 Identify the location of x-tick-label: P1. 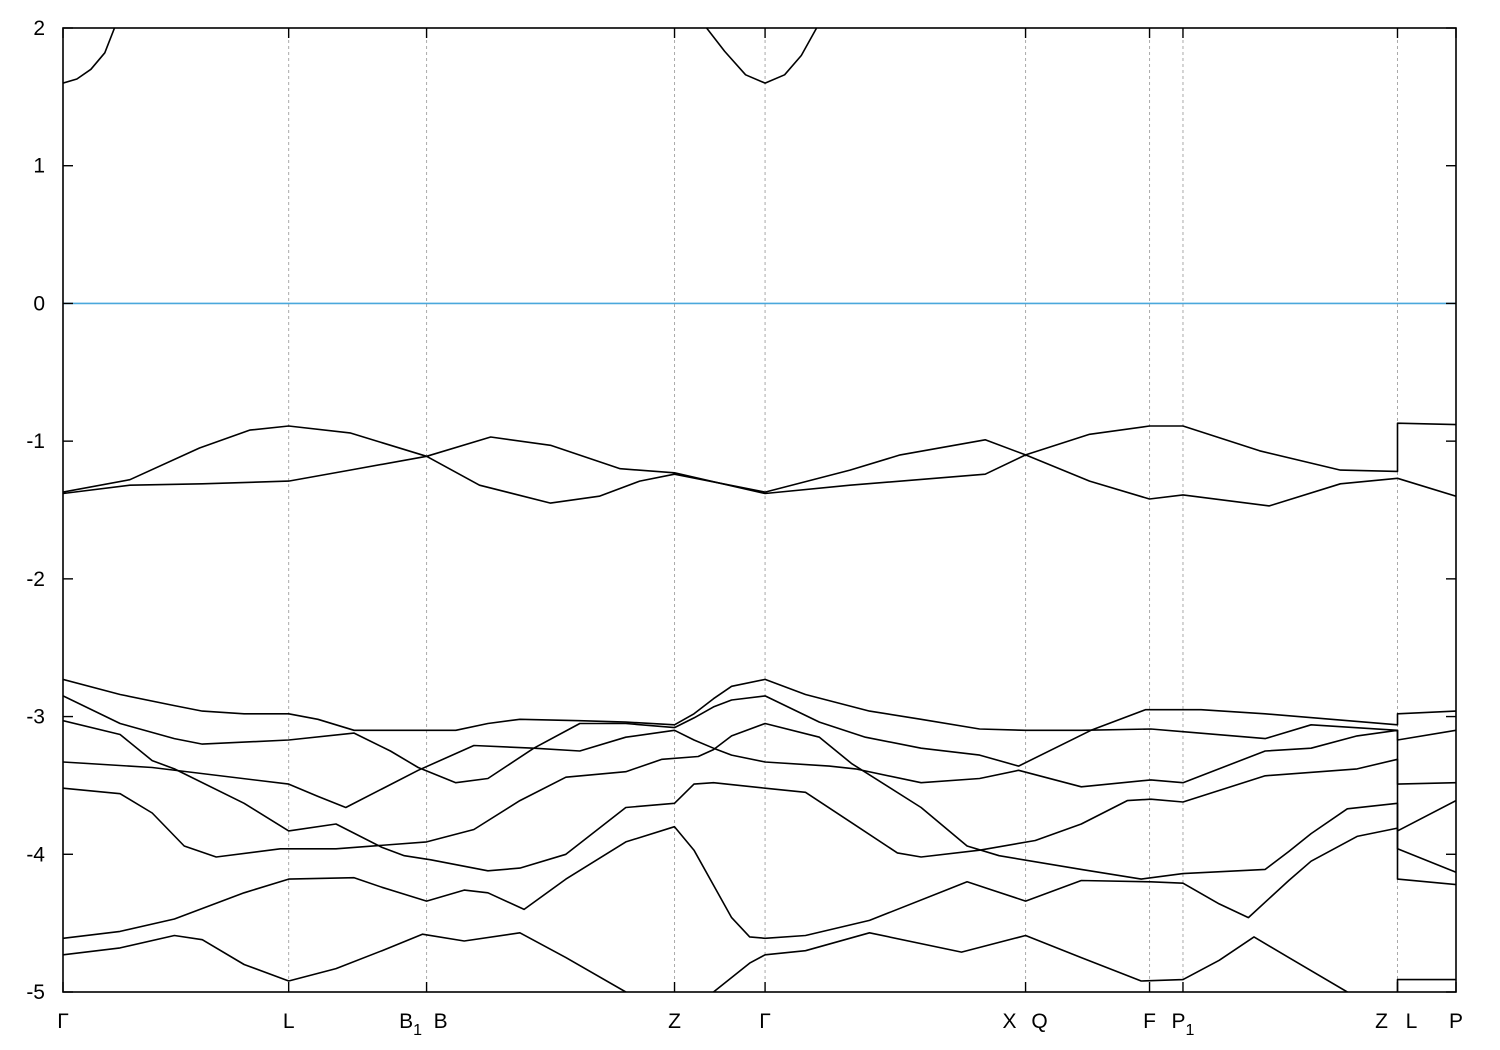
(1183, 1024).